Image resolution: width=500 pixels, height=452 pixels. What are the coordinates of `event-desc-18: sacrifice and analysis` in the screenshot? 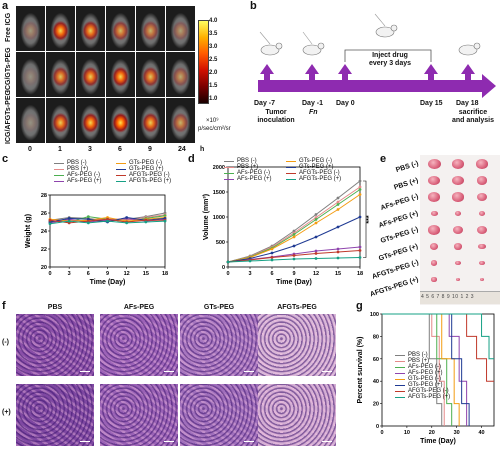 It's located at (473, 116).